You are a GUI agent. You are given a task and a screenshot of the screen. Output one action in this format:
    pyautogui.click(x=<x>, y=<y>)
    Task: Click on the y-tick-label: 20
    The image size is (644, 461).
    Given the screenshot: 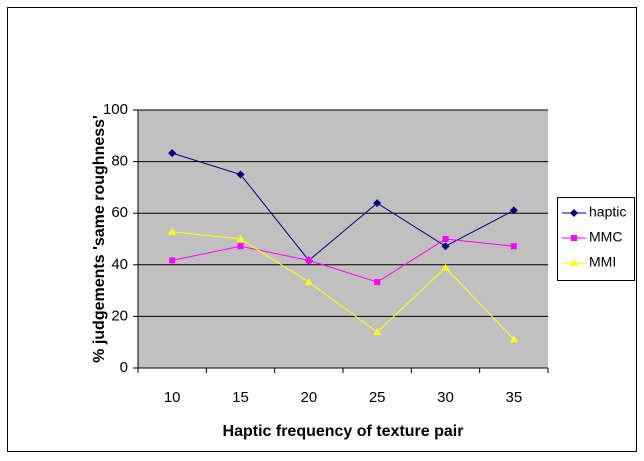 What is the action you would take?
    pyautogui.click(x=119, y=315)
    